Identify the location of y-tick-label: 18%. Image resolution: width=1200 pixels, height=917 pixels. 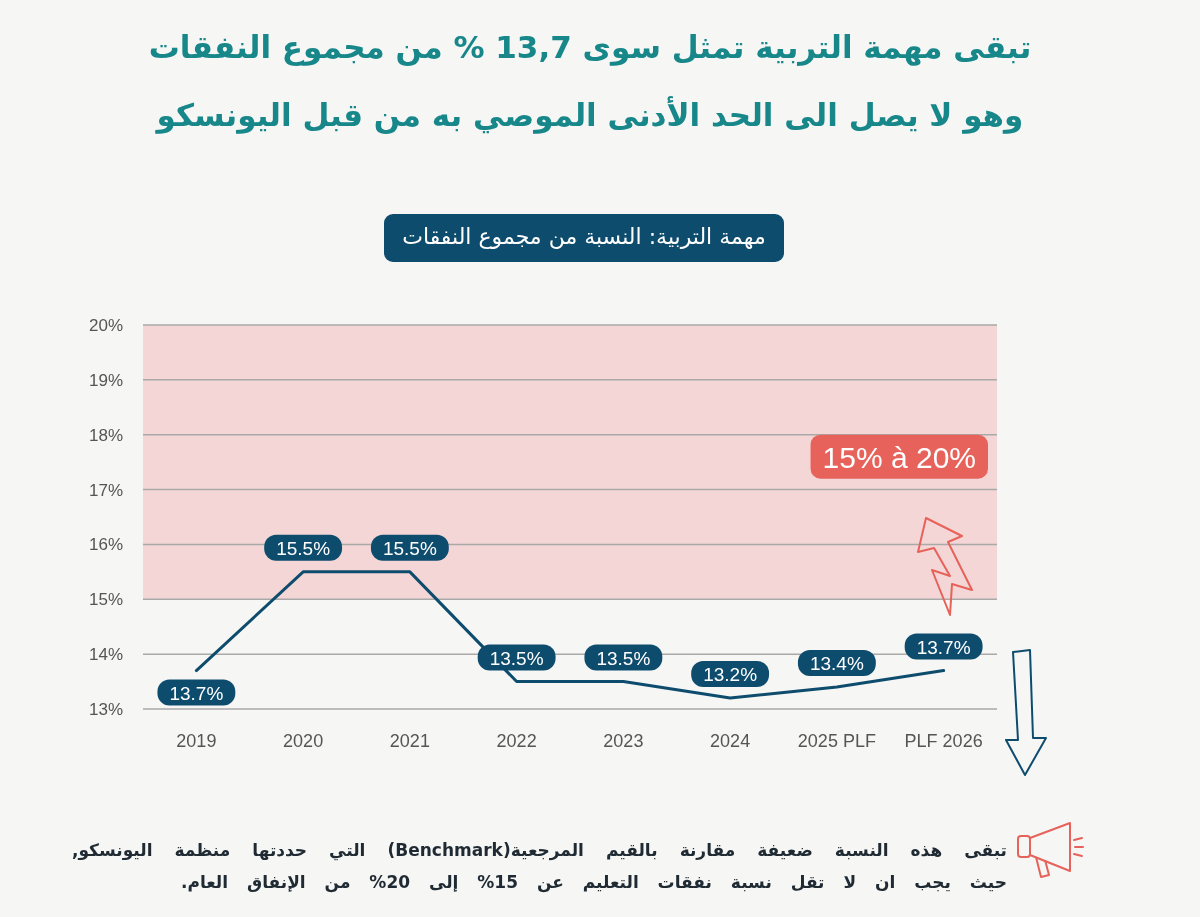
(105, 435).